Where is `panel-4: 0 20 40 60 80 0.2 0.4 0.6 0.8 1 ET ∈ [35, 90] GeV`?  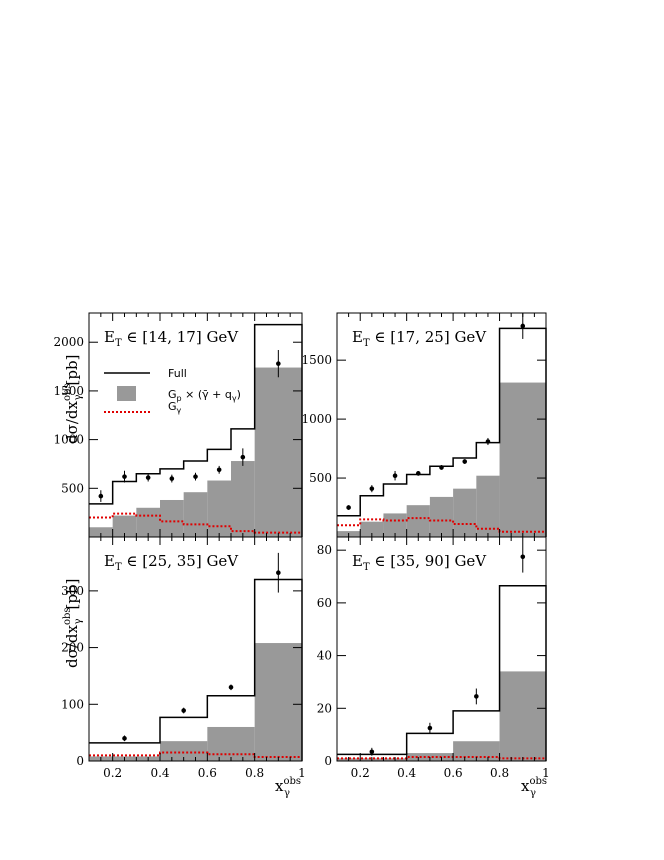
panel-4: 0 20 40 60 80 0.2 0.4 0.6 0.8 1 ET ∈ [35, 90] GeV is located at coordinates (433, 658).